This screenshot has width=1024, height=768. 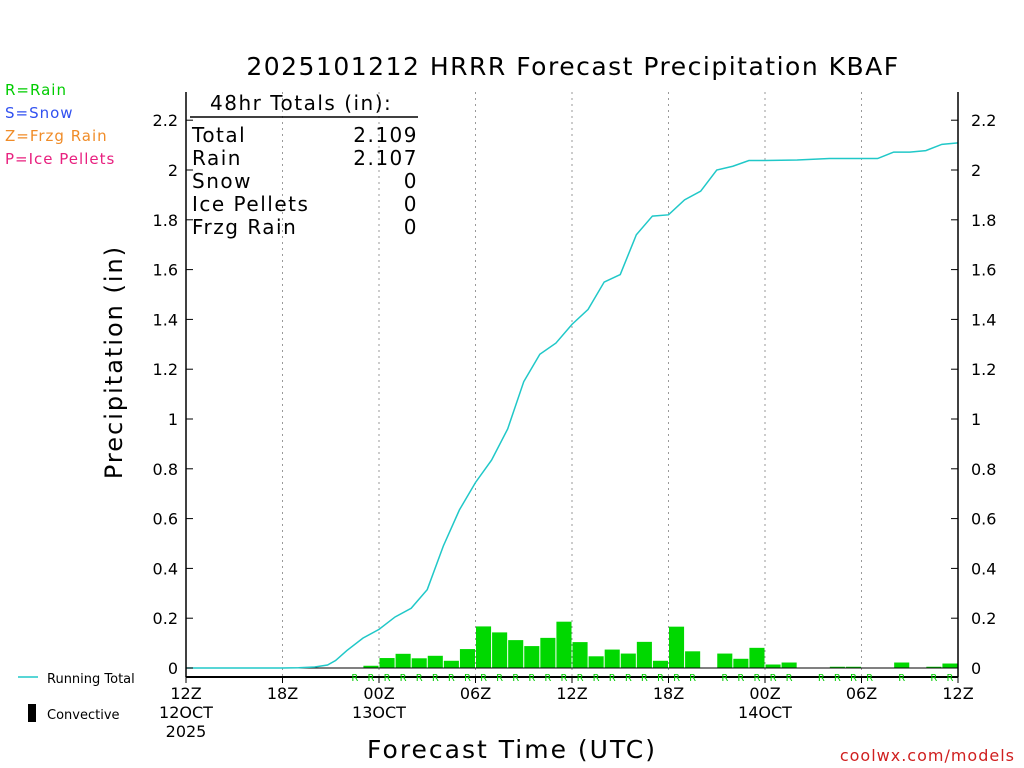 I want to click on y-tick-label-right: 0.2, so click(x=983, y=618).